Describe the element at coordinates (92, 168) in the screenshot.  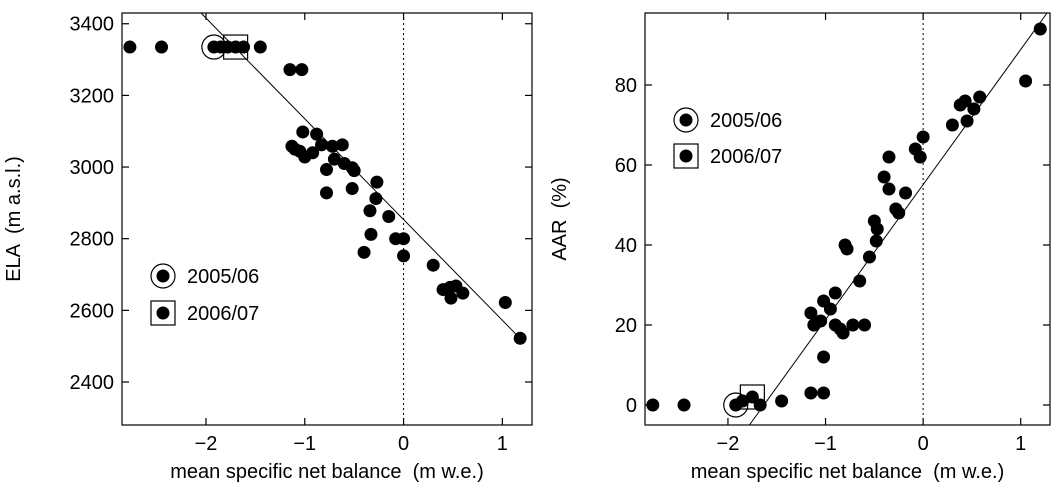
I see `y-tick-label: 3000` at that location.